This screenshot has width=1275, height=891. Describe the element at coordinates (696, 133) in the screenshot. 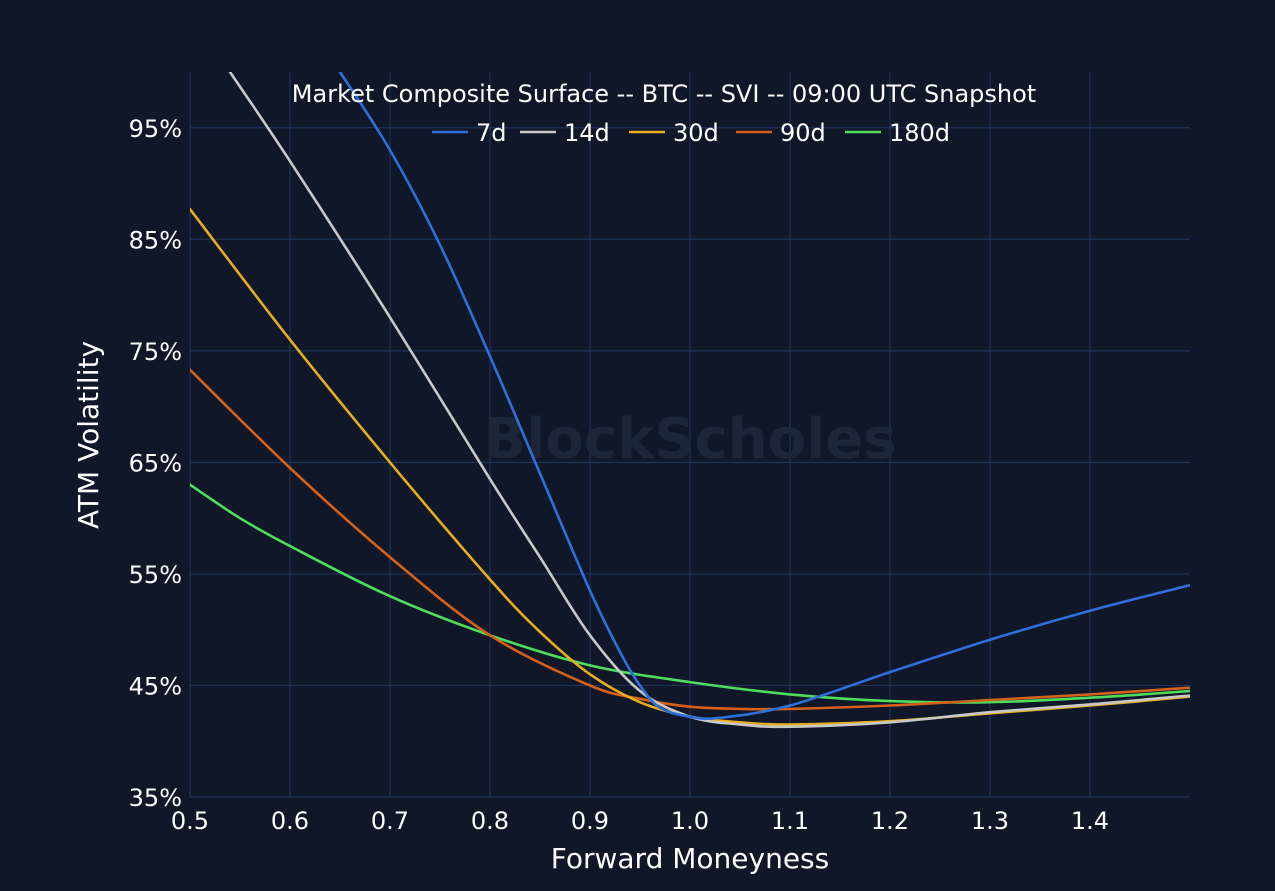

I see `legend-label: 30d` at that location.